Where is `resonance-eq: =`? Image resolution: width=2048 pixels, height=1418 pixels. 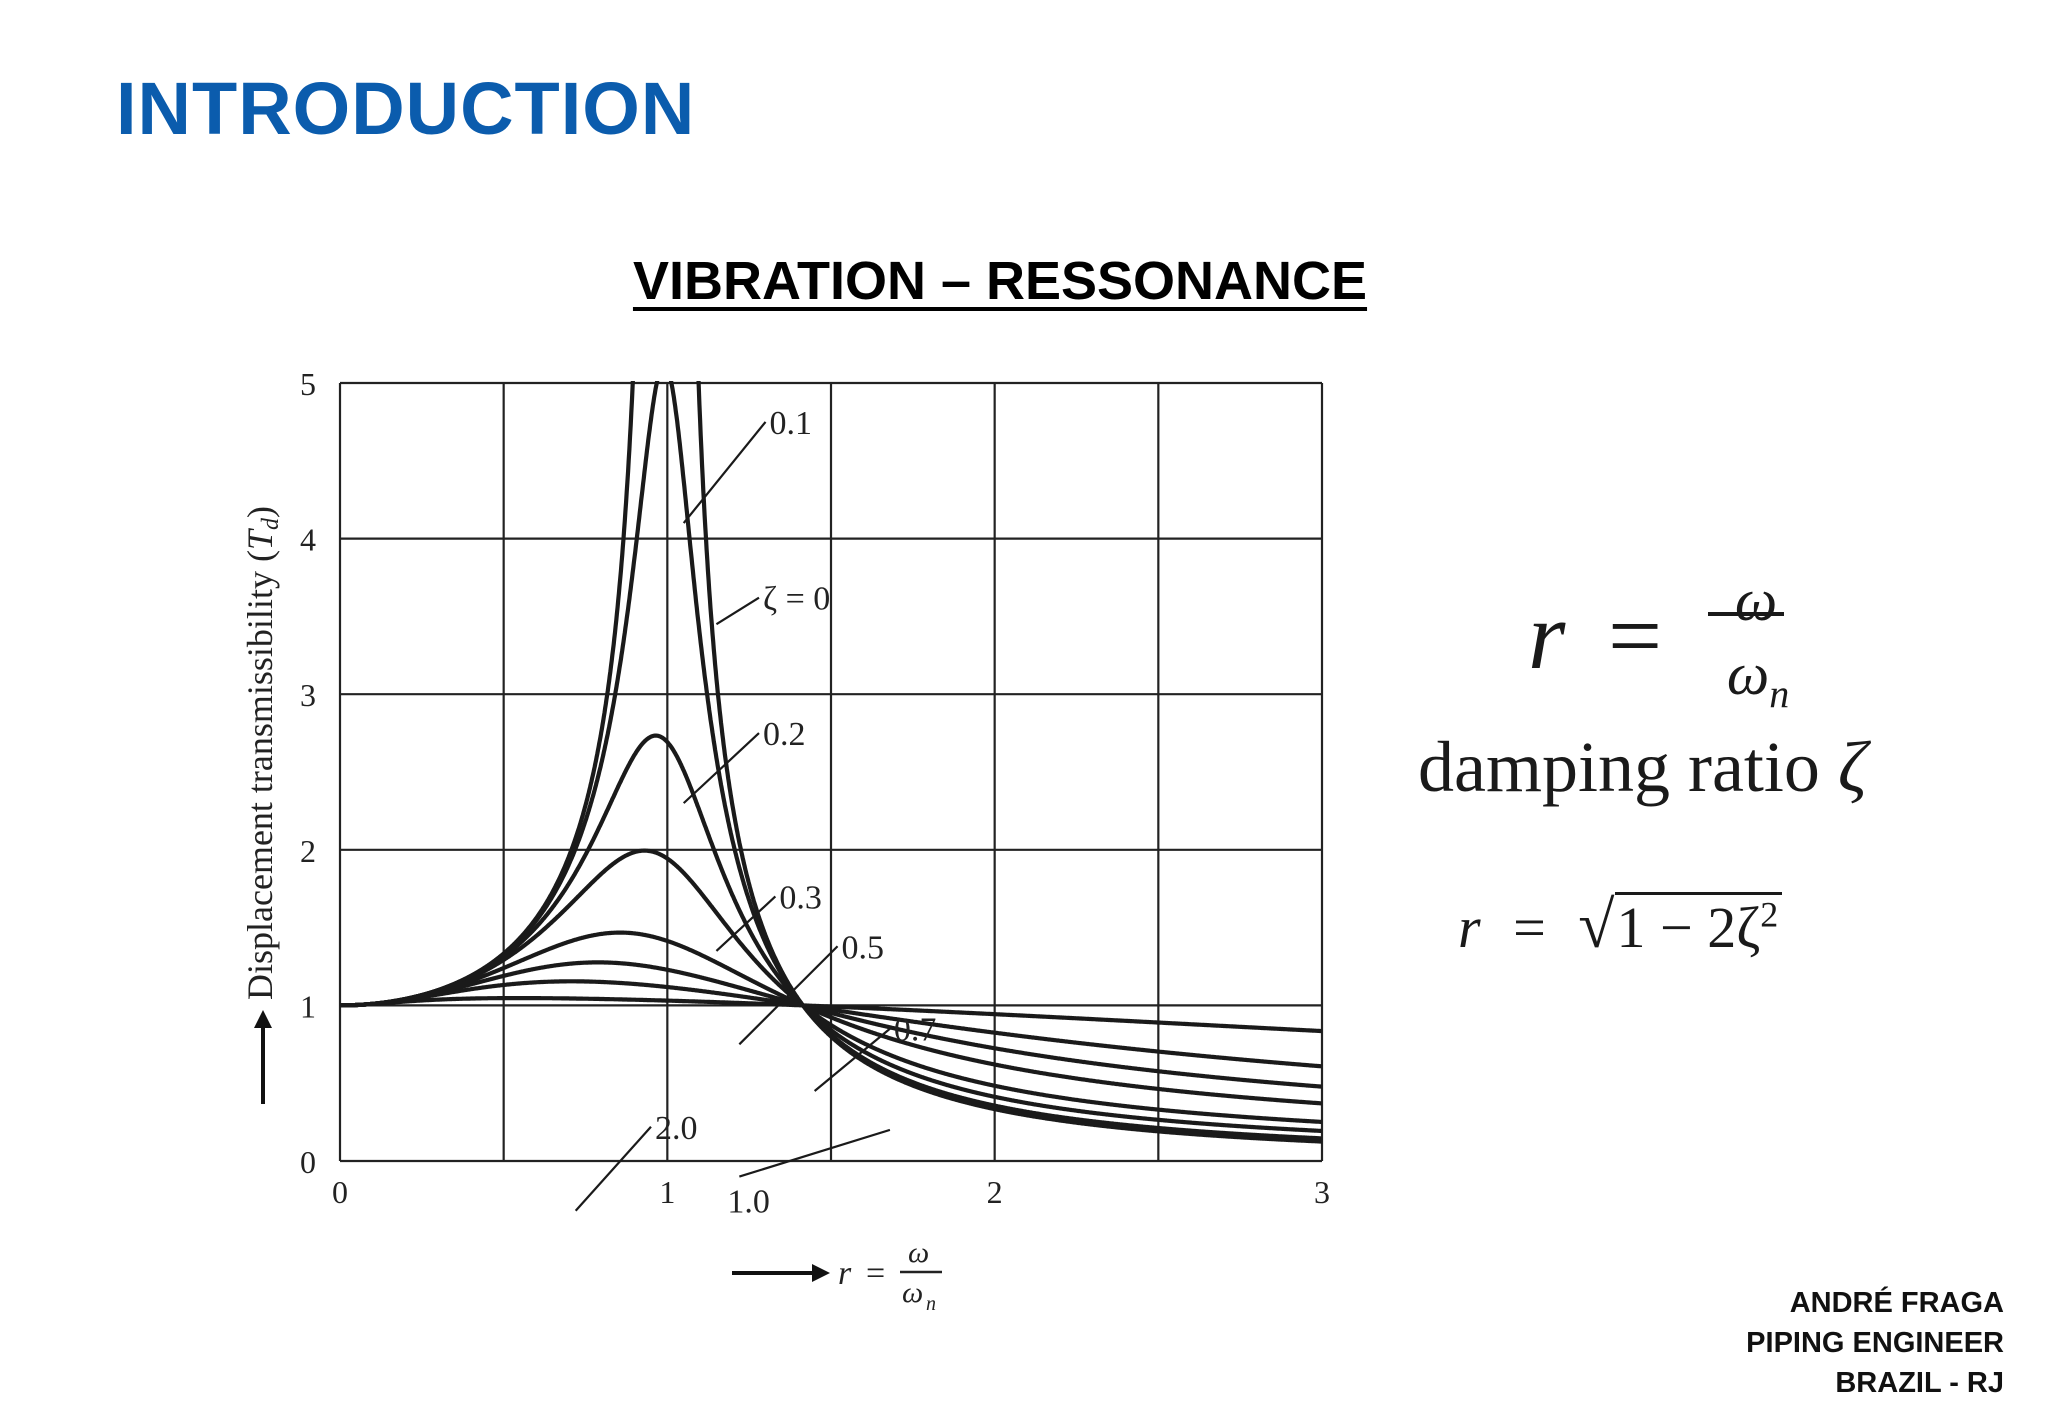 resonance-eq: = is located at coordinates (1529, 927).